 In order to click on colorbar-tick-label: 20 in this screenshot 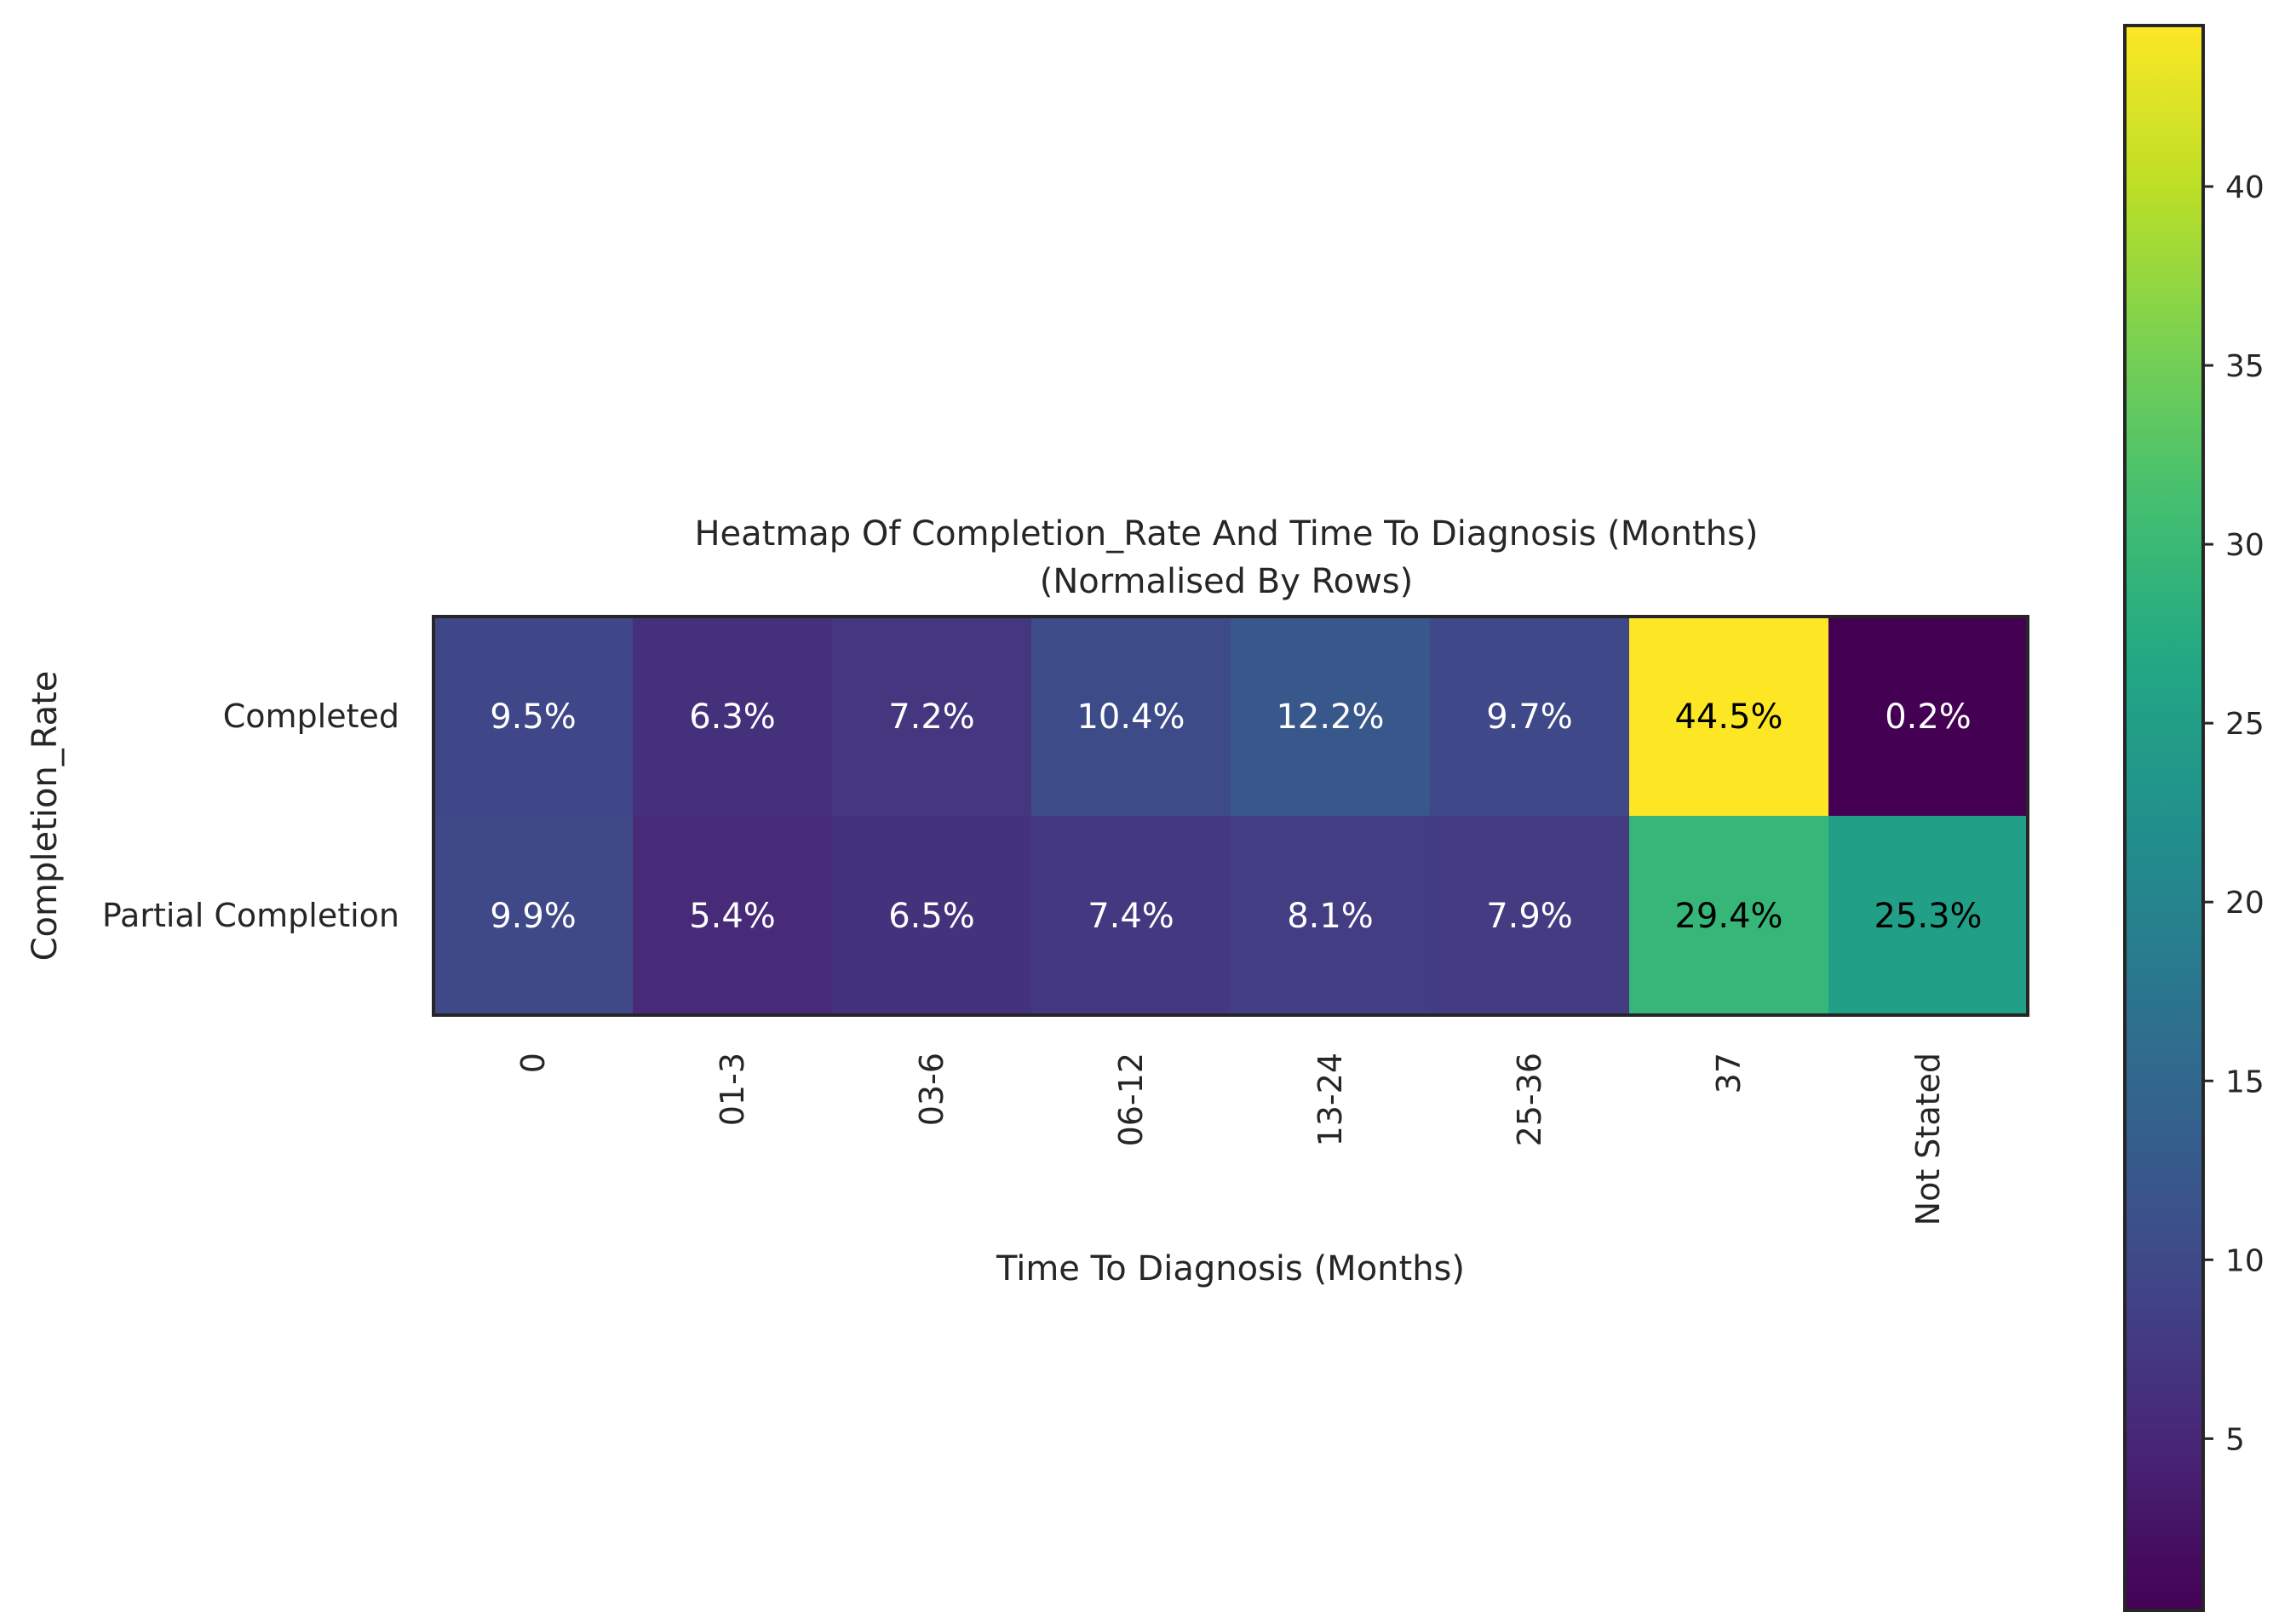, I will do `click(2244, 903)`.